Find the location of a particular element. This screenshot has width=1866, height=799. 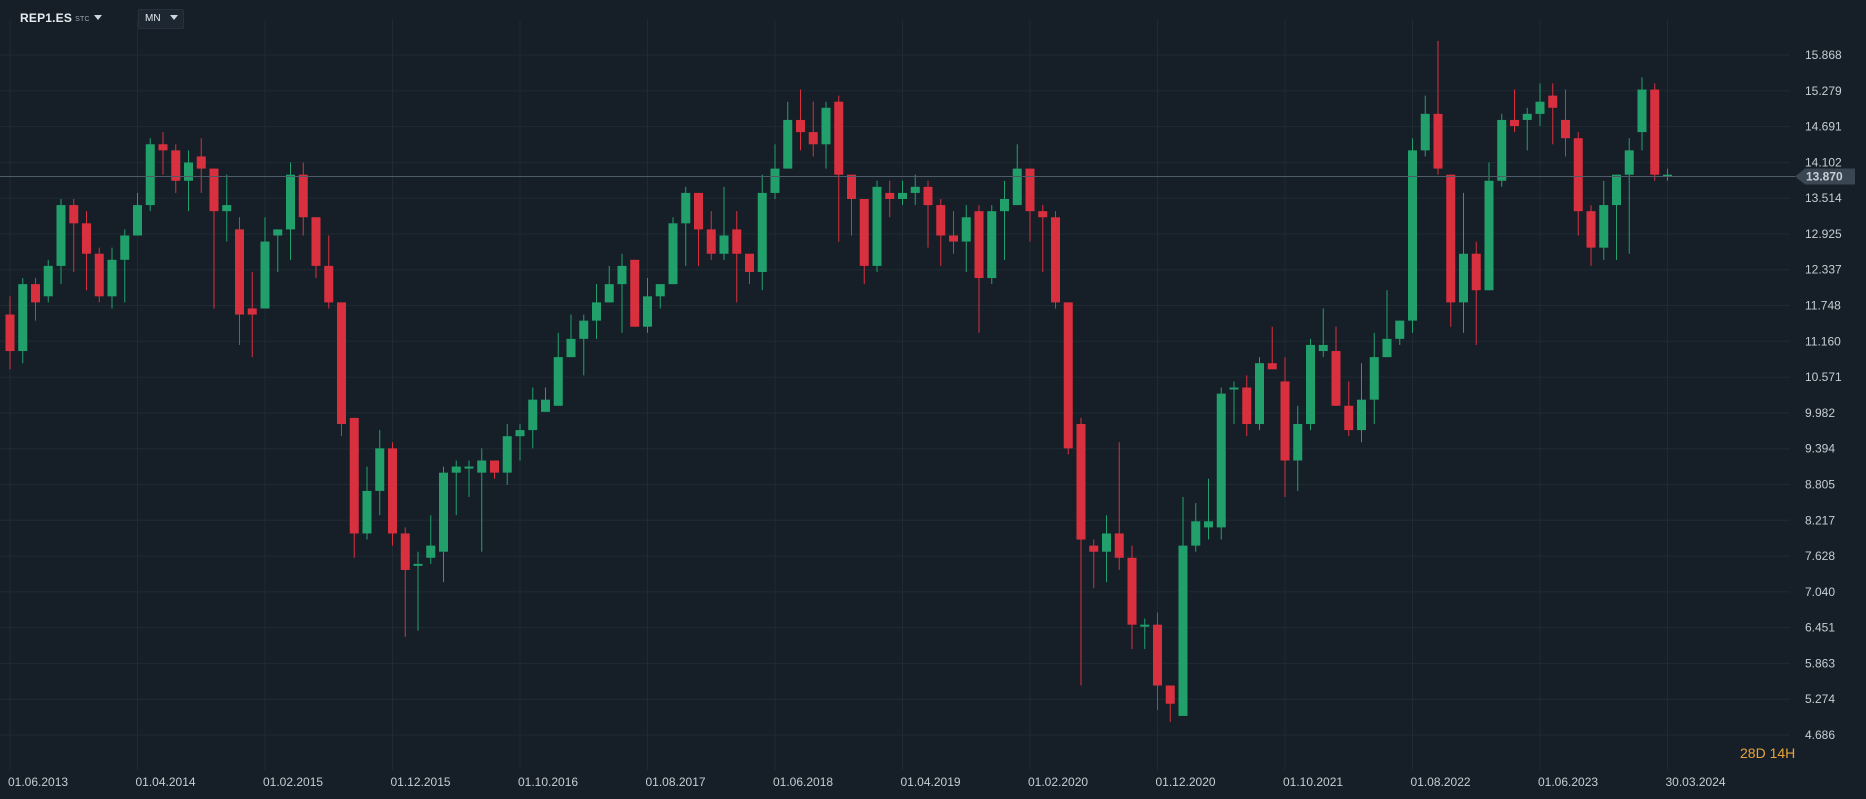

timer-days-unit: D is located at coordinates (1760, 753).